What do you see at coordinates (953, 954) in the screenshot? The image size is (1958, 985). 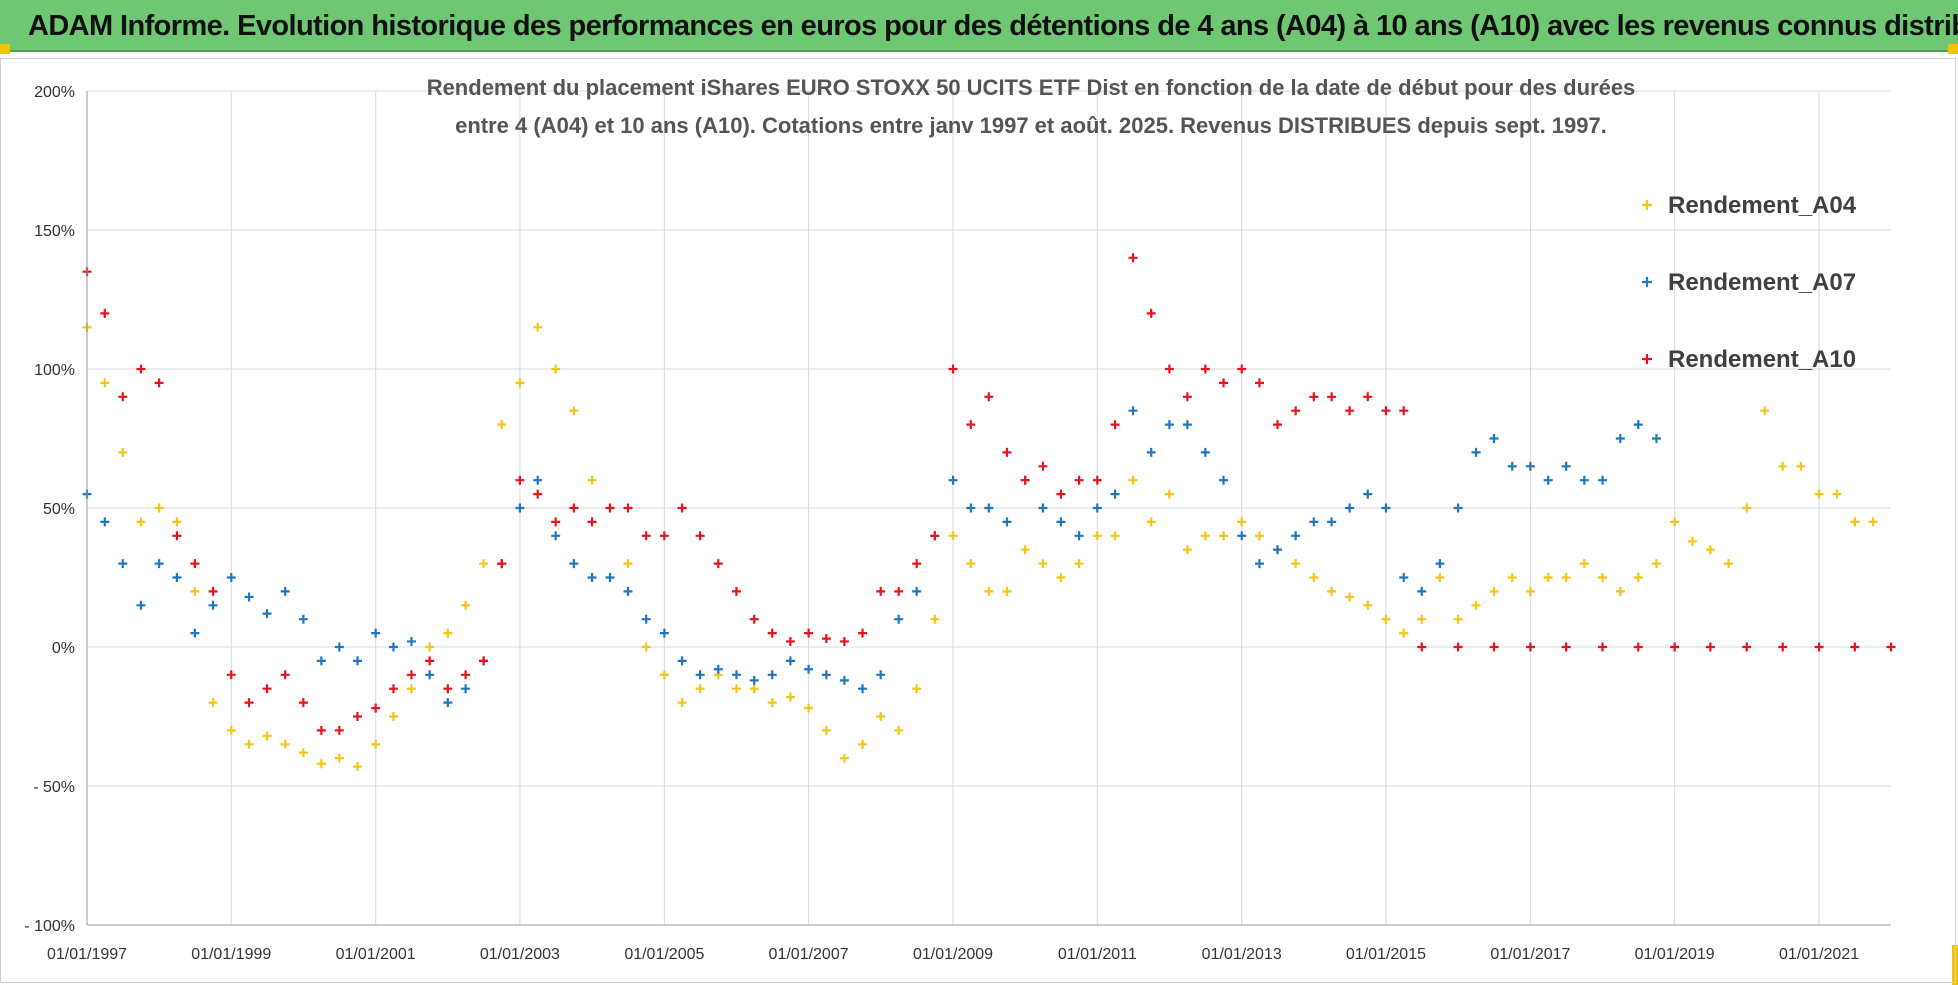 I see `x-tick-label: 01/01/2009` at bounding box center [953, 954].